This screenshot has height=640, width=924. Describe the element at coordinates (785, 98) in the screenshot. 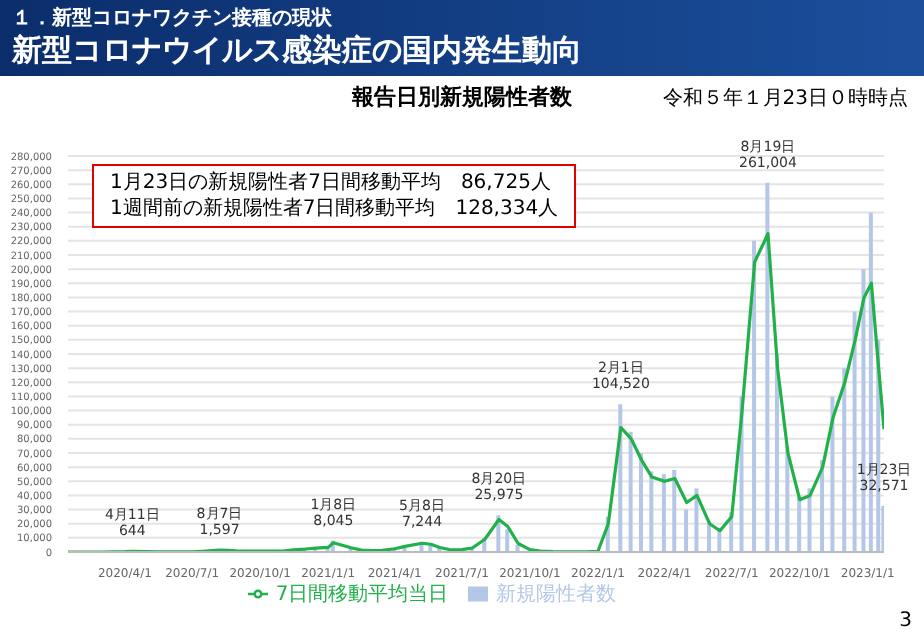

I see `text: 令和５年１月23日０時時点` at that location.